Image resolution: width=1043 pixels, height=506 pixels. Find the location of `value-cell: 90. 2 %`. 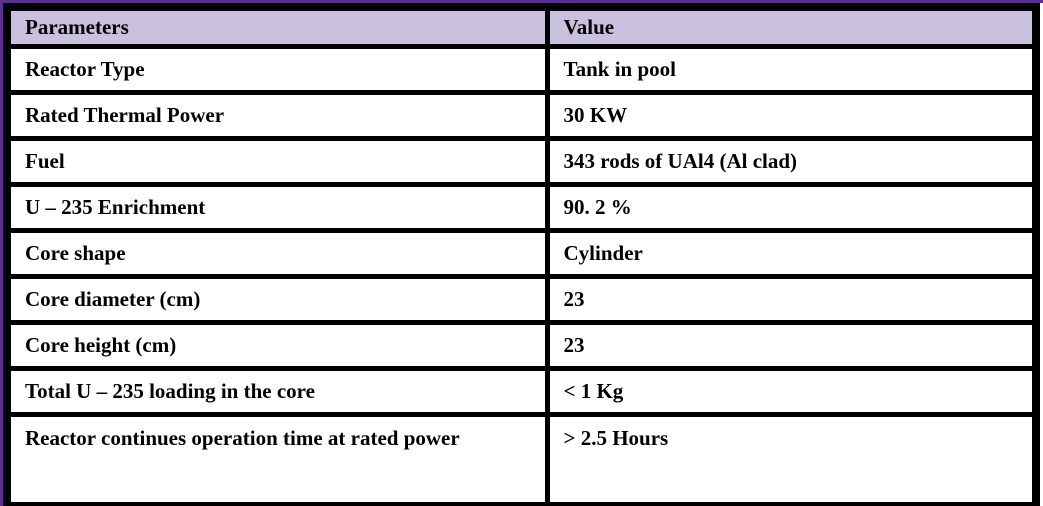

value-cell: 90. 2 % is located at coordinates (791, 207).